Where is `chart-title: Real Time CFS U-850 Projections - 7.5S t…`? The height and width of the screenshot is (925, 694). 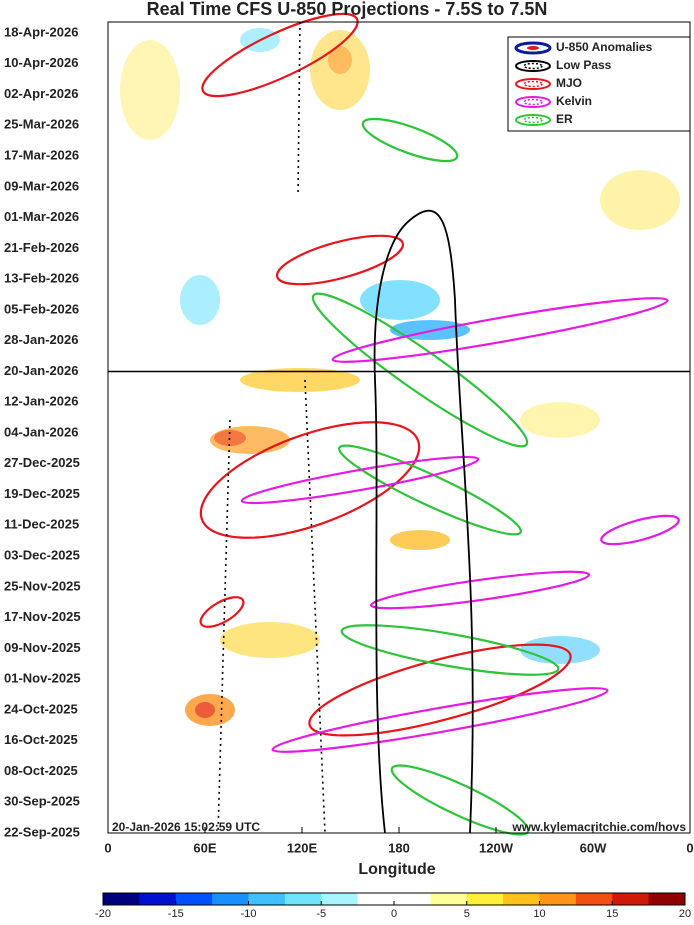
chart-title: Real Time CFS U-850 Projections - 7.5S t… is located at coordinates (347, 9).